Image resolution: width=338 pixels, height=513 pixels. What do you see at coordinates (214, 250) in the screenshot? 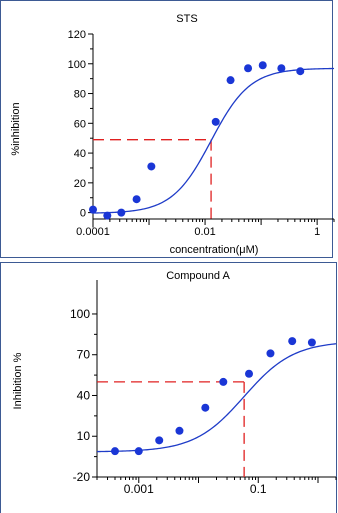
I see `x-axis-label: concentration(μM)` at bounding box center [214, 250].